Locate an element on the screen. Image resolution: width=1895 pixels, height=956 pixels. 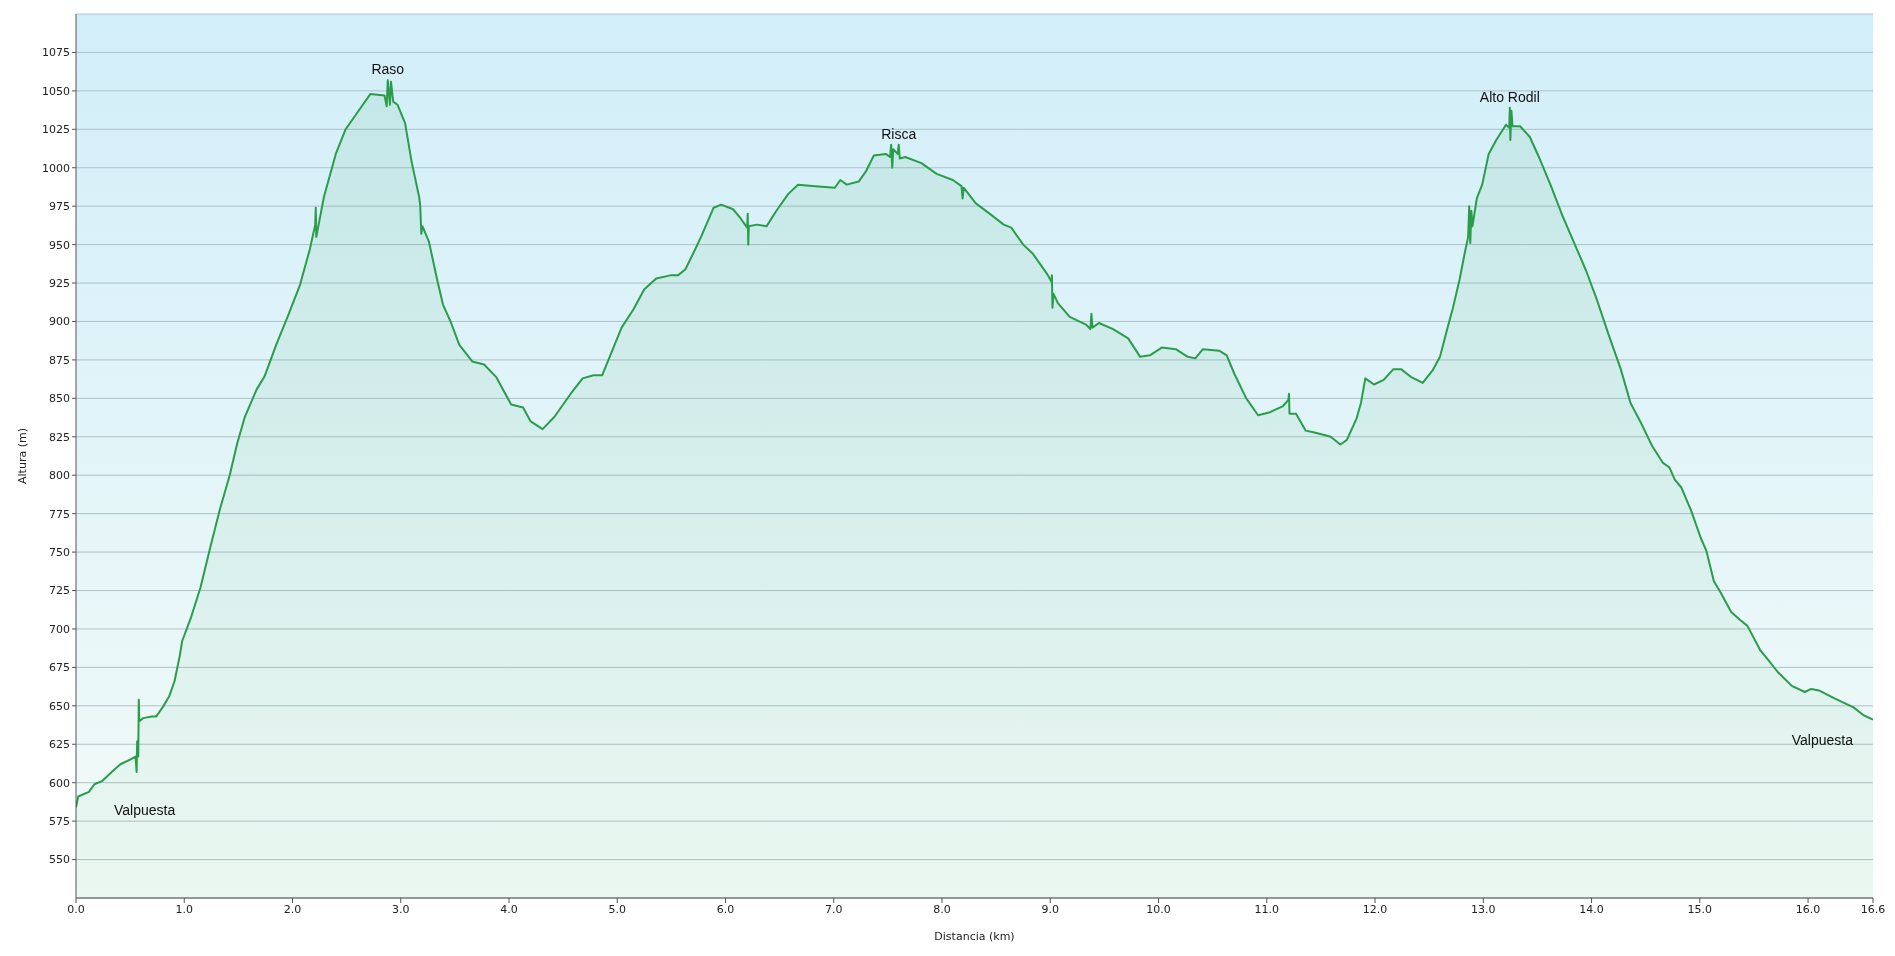
y-tick-label: 700 is located at coordinates (59, 629).